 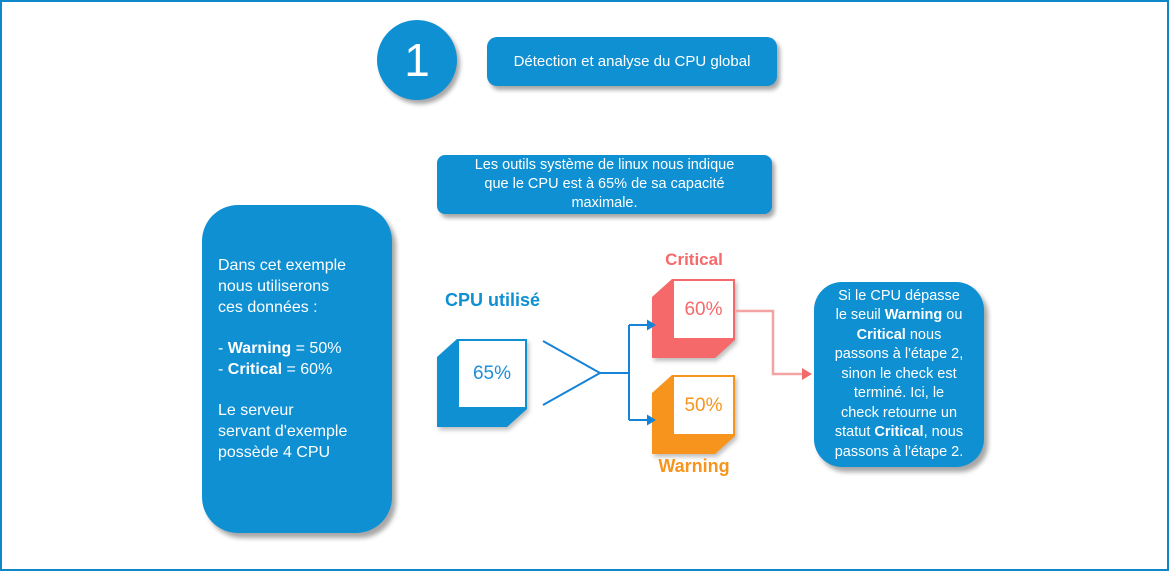 I want to click on result-line: check retourne un, so click(x=899, y=412).